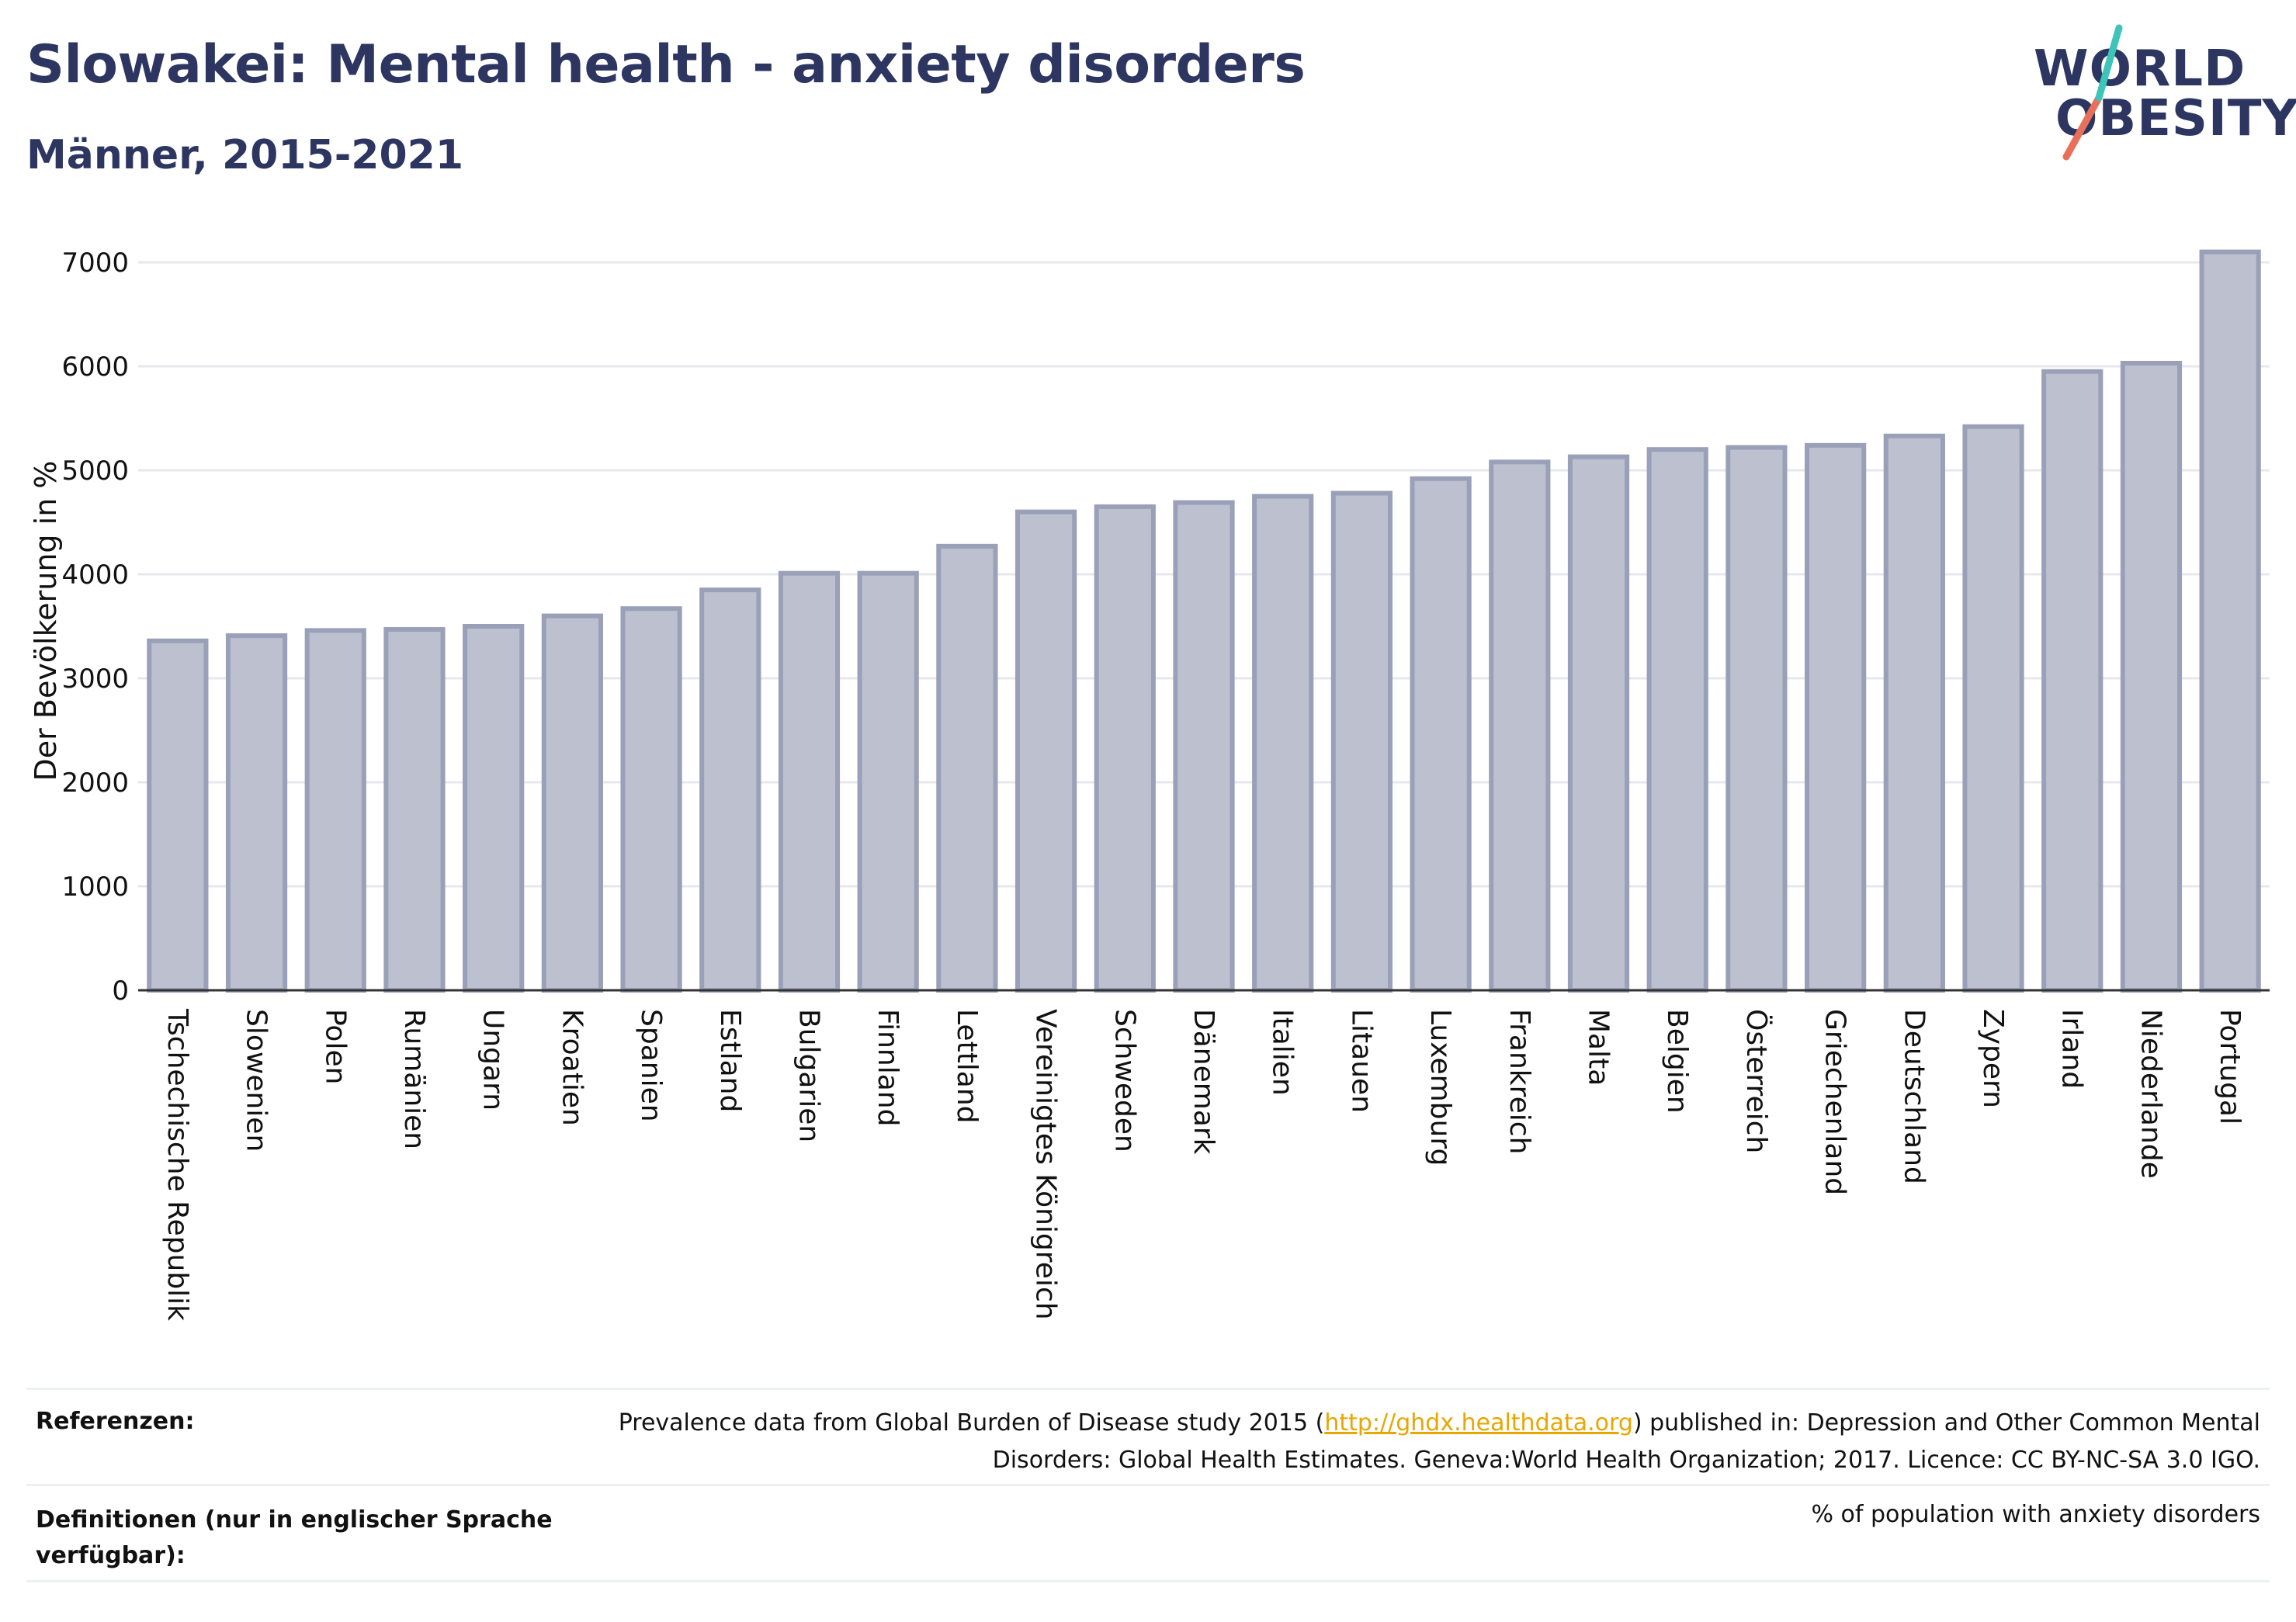  I want to click on y-tick-label: 4000, so click(95, 575).